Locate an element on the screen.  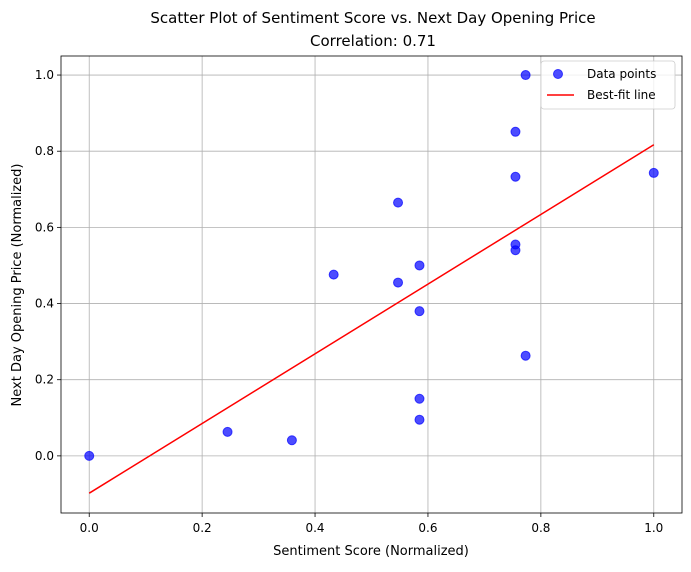
x-tick-label: 0.6 is located at coordinates (427, 528).